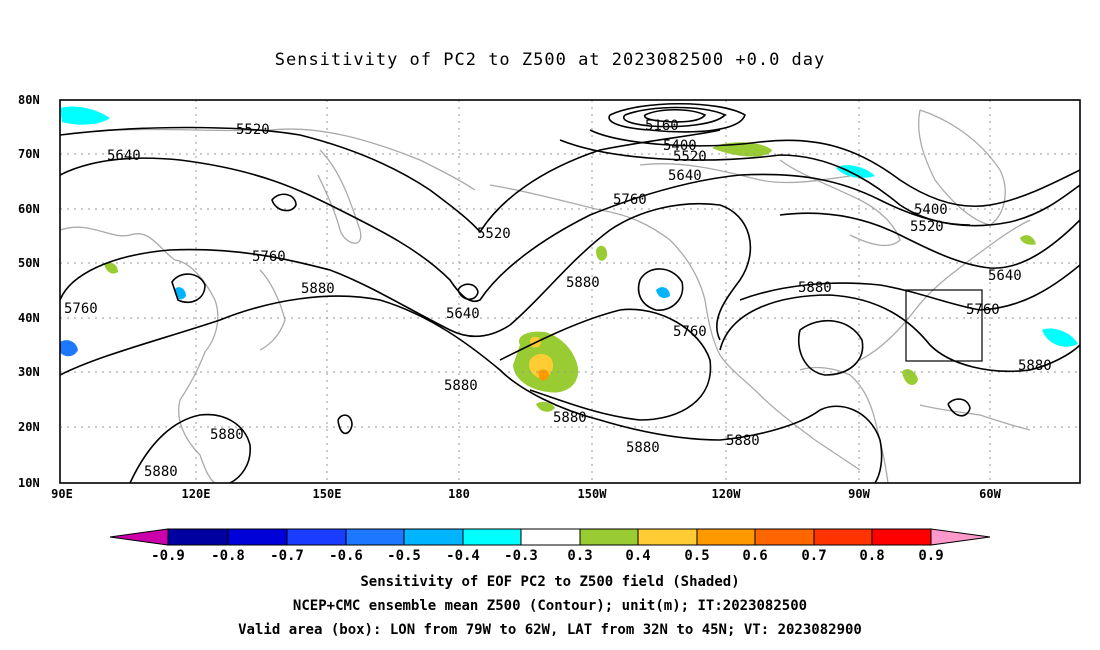 Image resolution: width=1100 pixels, height=650 pixels. Describe the element at coordinates (345, 424) in the screenshot. I see `contour-5880-small-wpac` at that location.